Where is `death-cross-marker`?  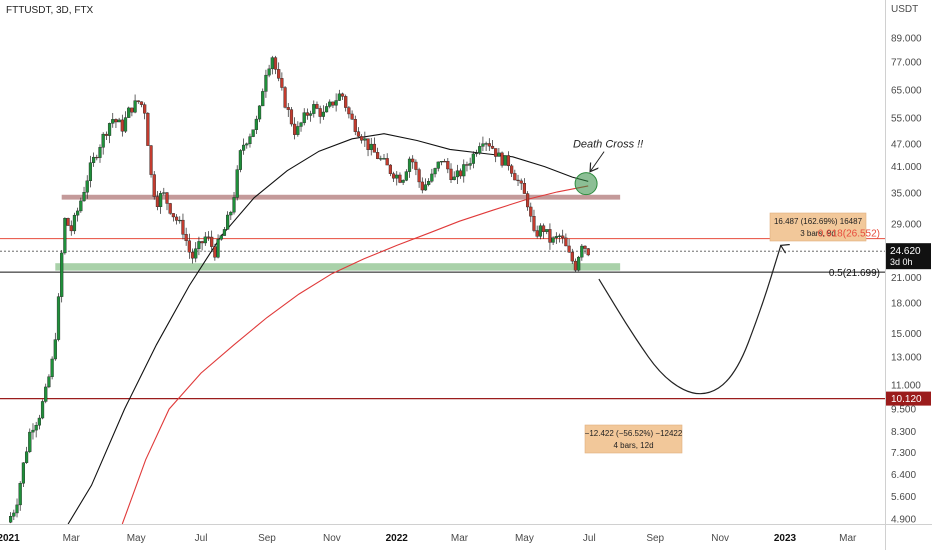
death-cross-marker is located at coordinates (586, 184).